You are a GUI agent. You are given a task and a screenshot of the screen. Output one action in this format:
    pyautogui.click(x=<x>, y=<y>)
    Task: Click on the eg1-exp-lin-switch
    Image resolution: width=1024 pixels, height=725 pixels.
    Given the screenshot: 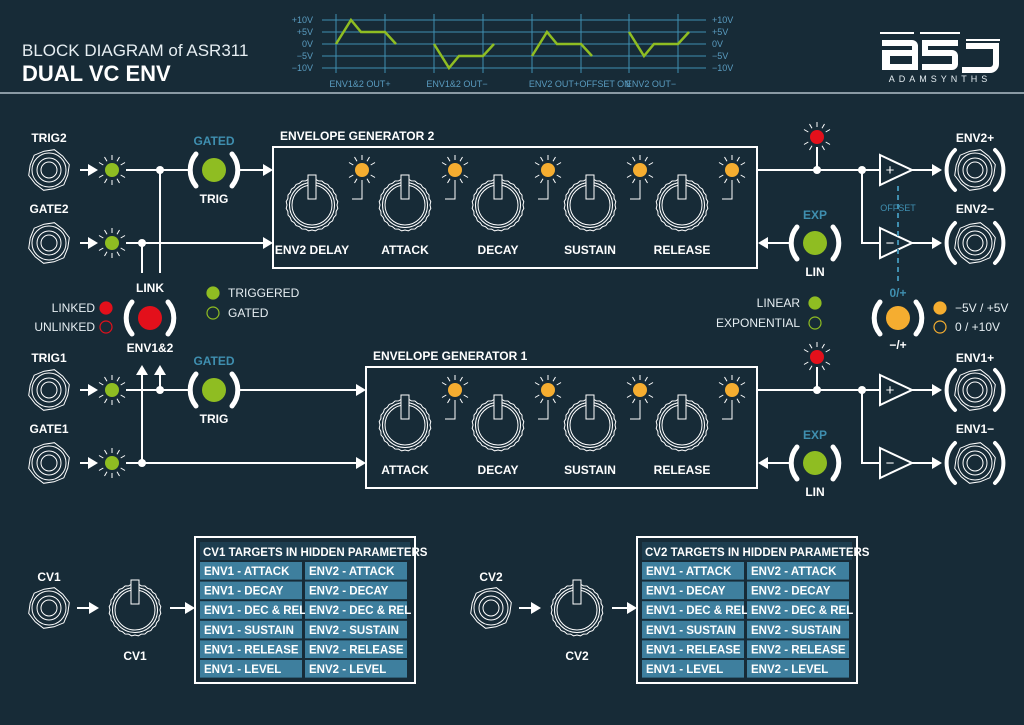 What is the action you would take?
    pyautogui.click(x=815, y=463)
    